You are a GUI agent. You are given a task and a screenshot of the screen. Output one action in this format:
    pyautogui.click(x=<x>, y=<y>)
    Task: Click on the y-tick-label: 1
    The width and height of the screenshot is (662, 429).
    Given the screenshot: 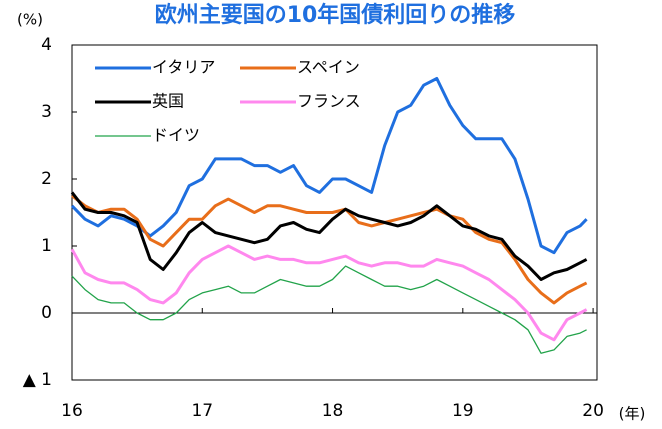 What is the action you would take?
    pyautogui.click(x=46, y=246)
    